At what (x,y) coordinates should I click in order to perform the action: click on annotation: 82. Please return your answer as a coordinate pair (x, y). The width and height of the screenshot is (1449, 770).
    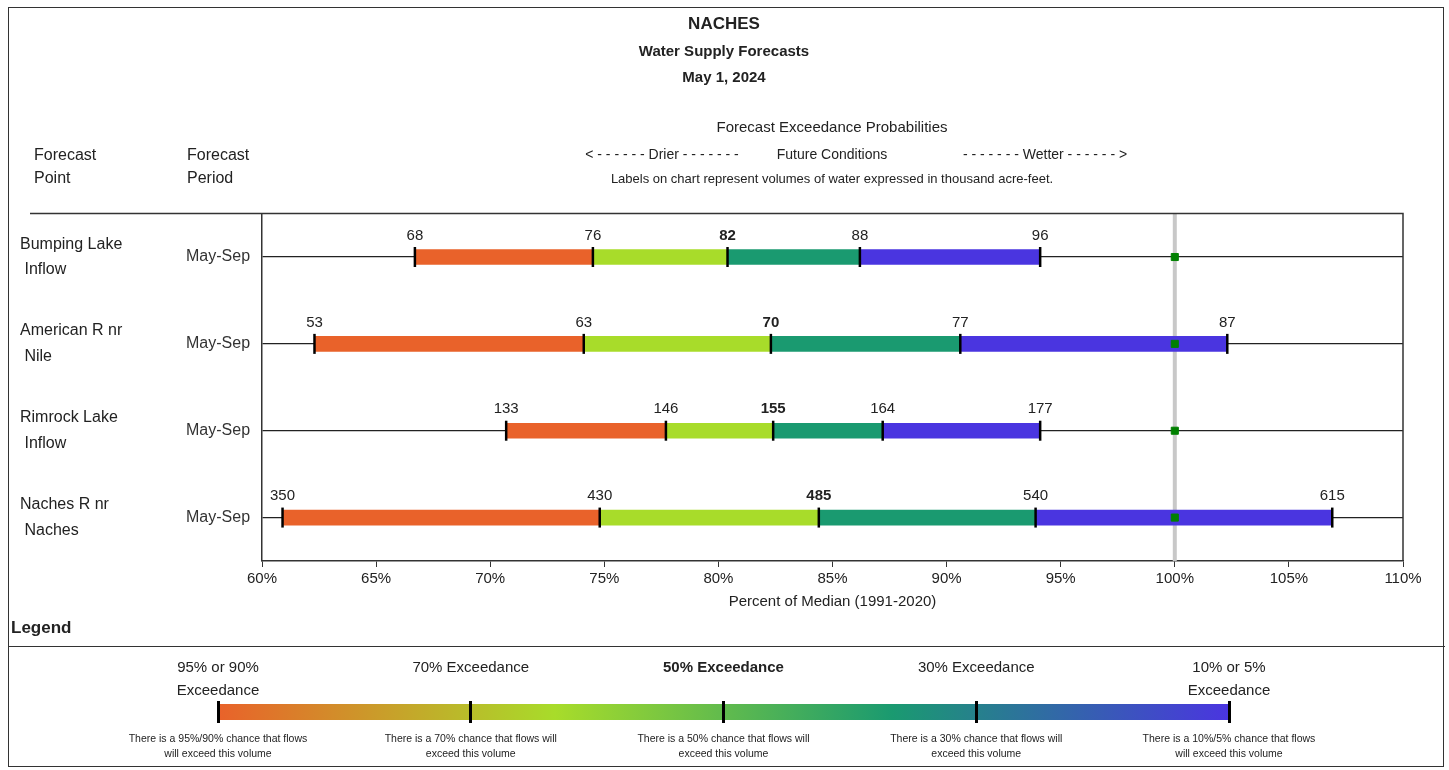
    Looking at the image, I should click on (727, 234).